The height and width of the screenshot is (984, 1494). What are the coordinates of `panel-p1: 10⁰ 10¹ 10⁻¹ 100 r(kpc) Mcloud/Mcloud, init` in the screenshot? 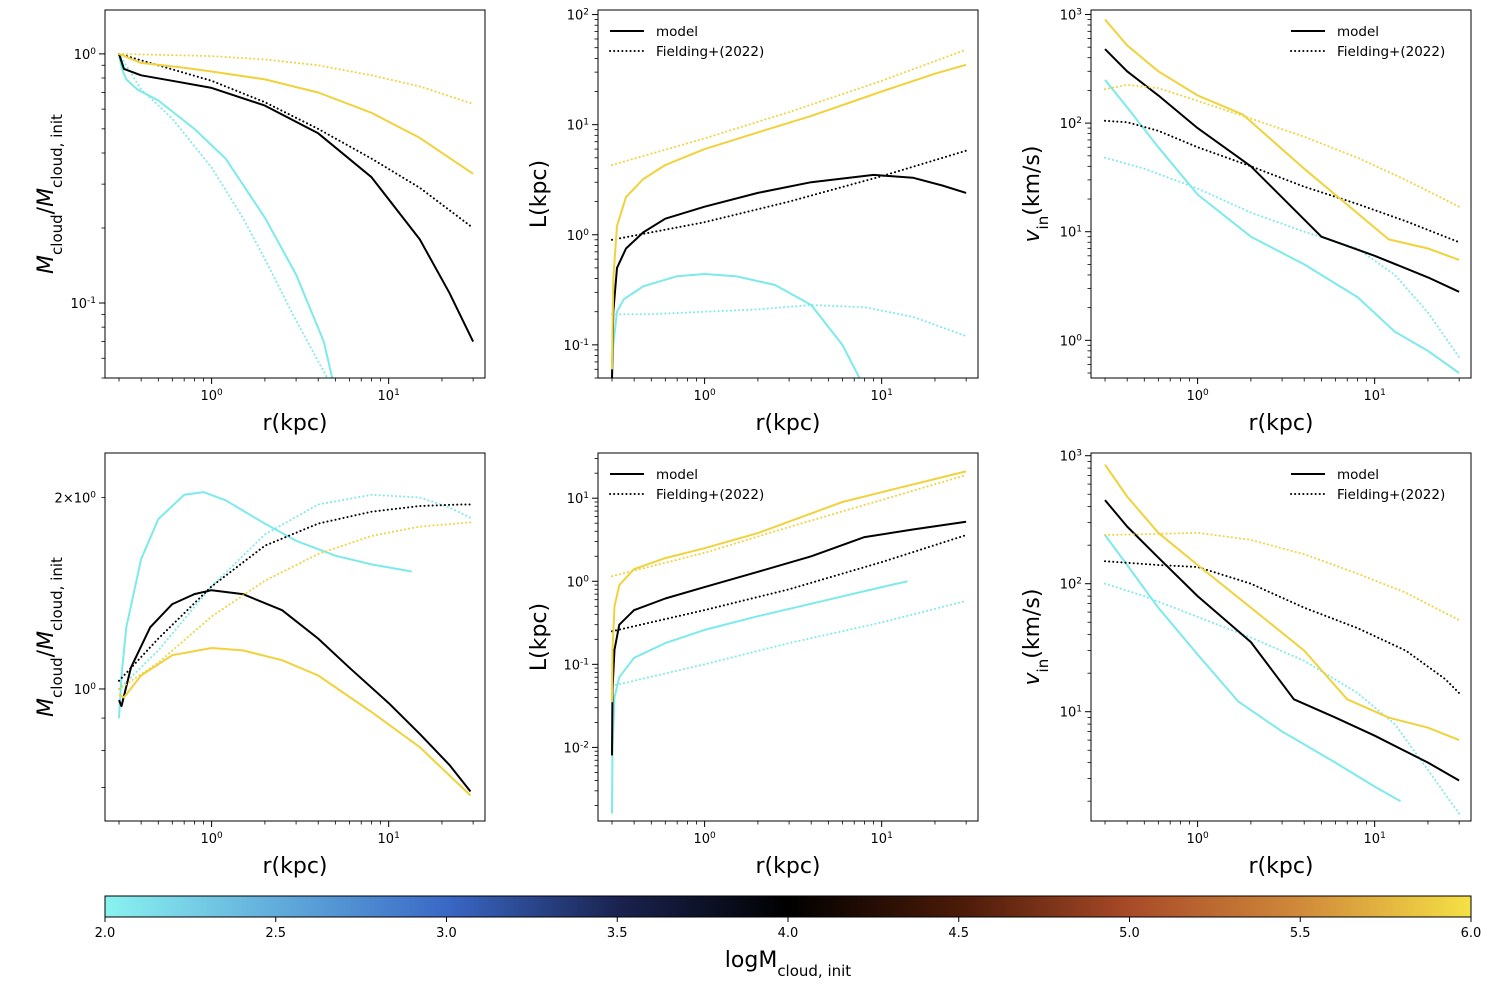 It's located at (260, 222).